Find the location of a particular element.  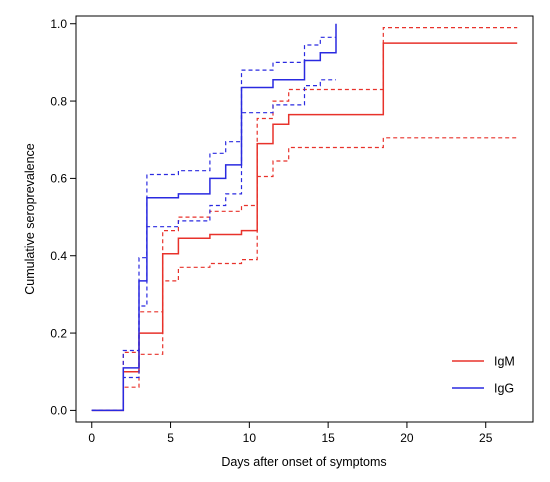

y-tick-label-3: 0.6 is located at coordinates (58, 179).